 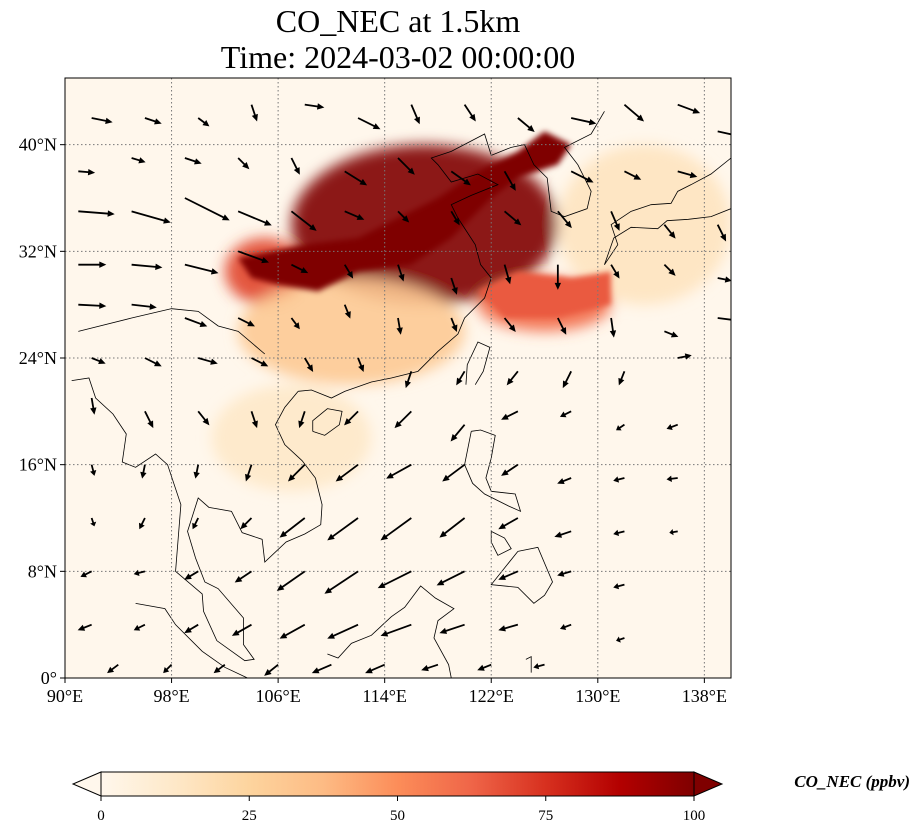 I want to click on colorbar-tick-label-3: 75, so click(x=545, y=816).